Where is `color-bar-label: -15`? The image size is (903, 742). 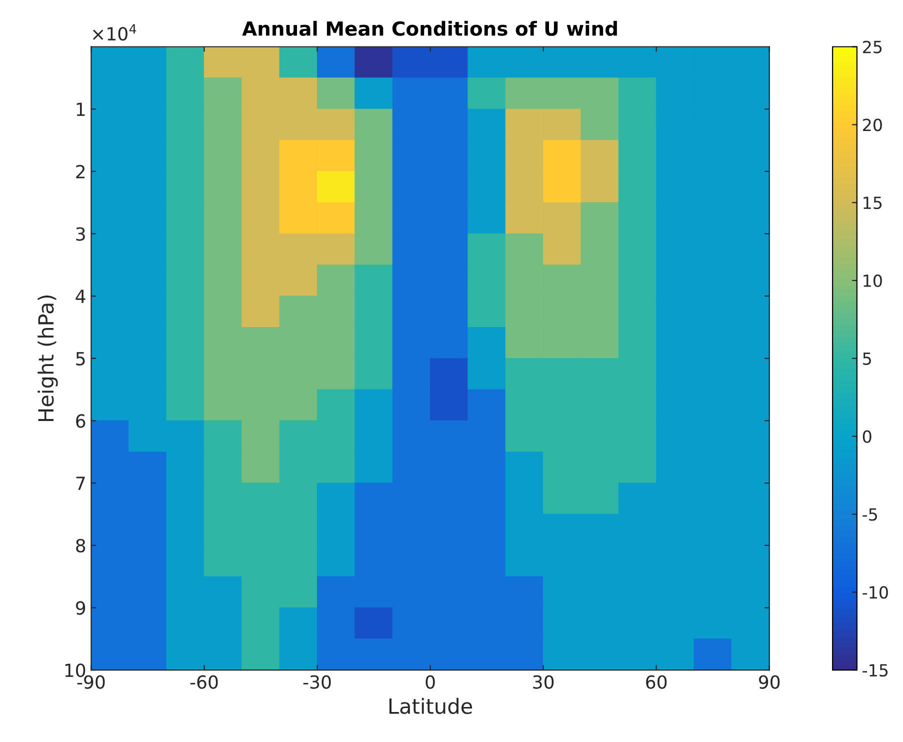
color-bar-label: -15 is located at coordinates (875, 670).